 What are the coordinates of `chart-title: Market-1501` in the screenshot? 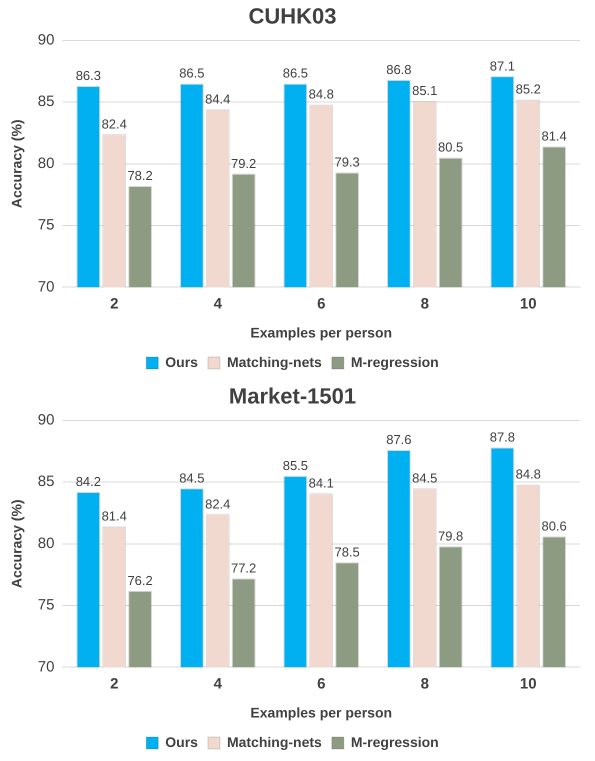 It's located at (292, 395).